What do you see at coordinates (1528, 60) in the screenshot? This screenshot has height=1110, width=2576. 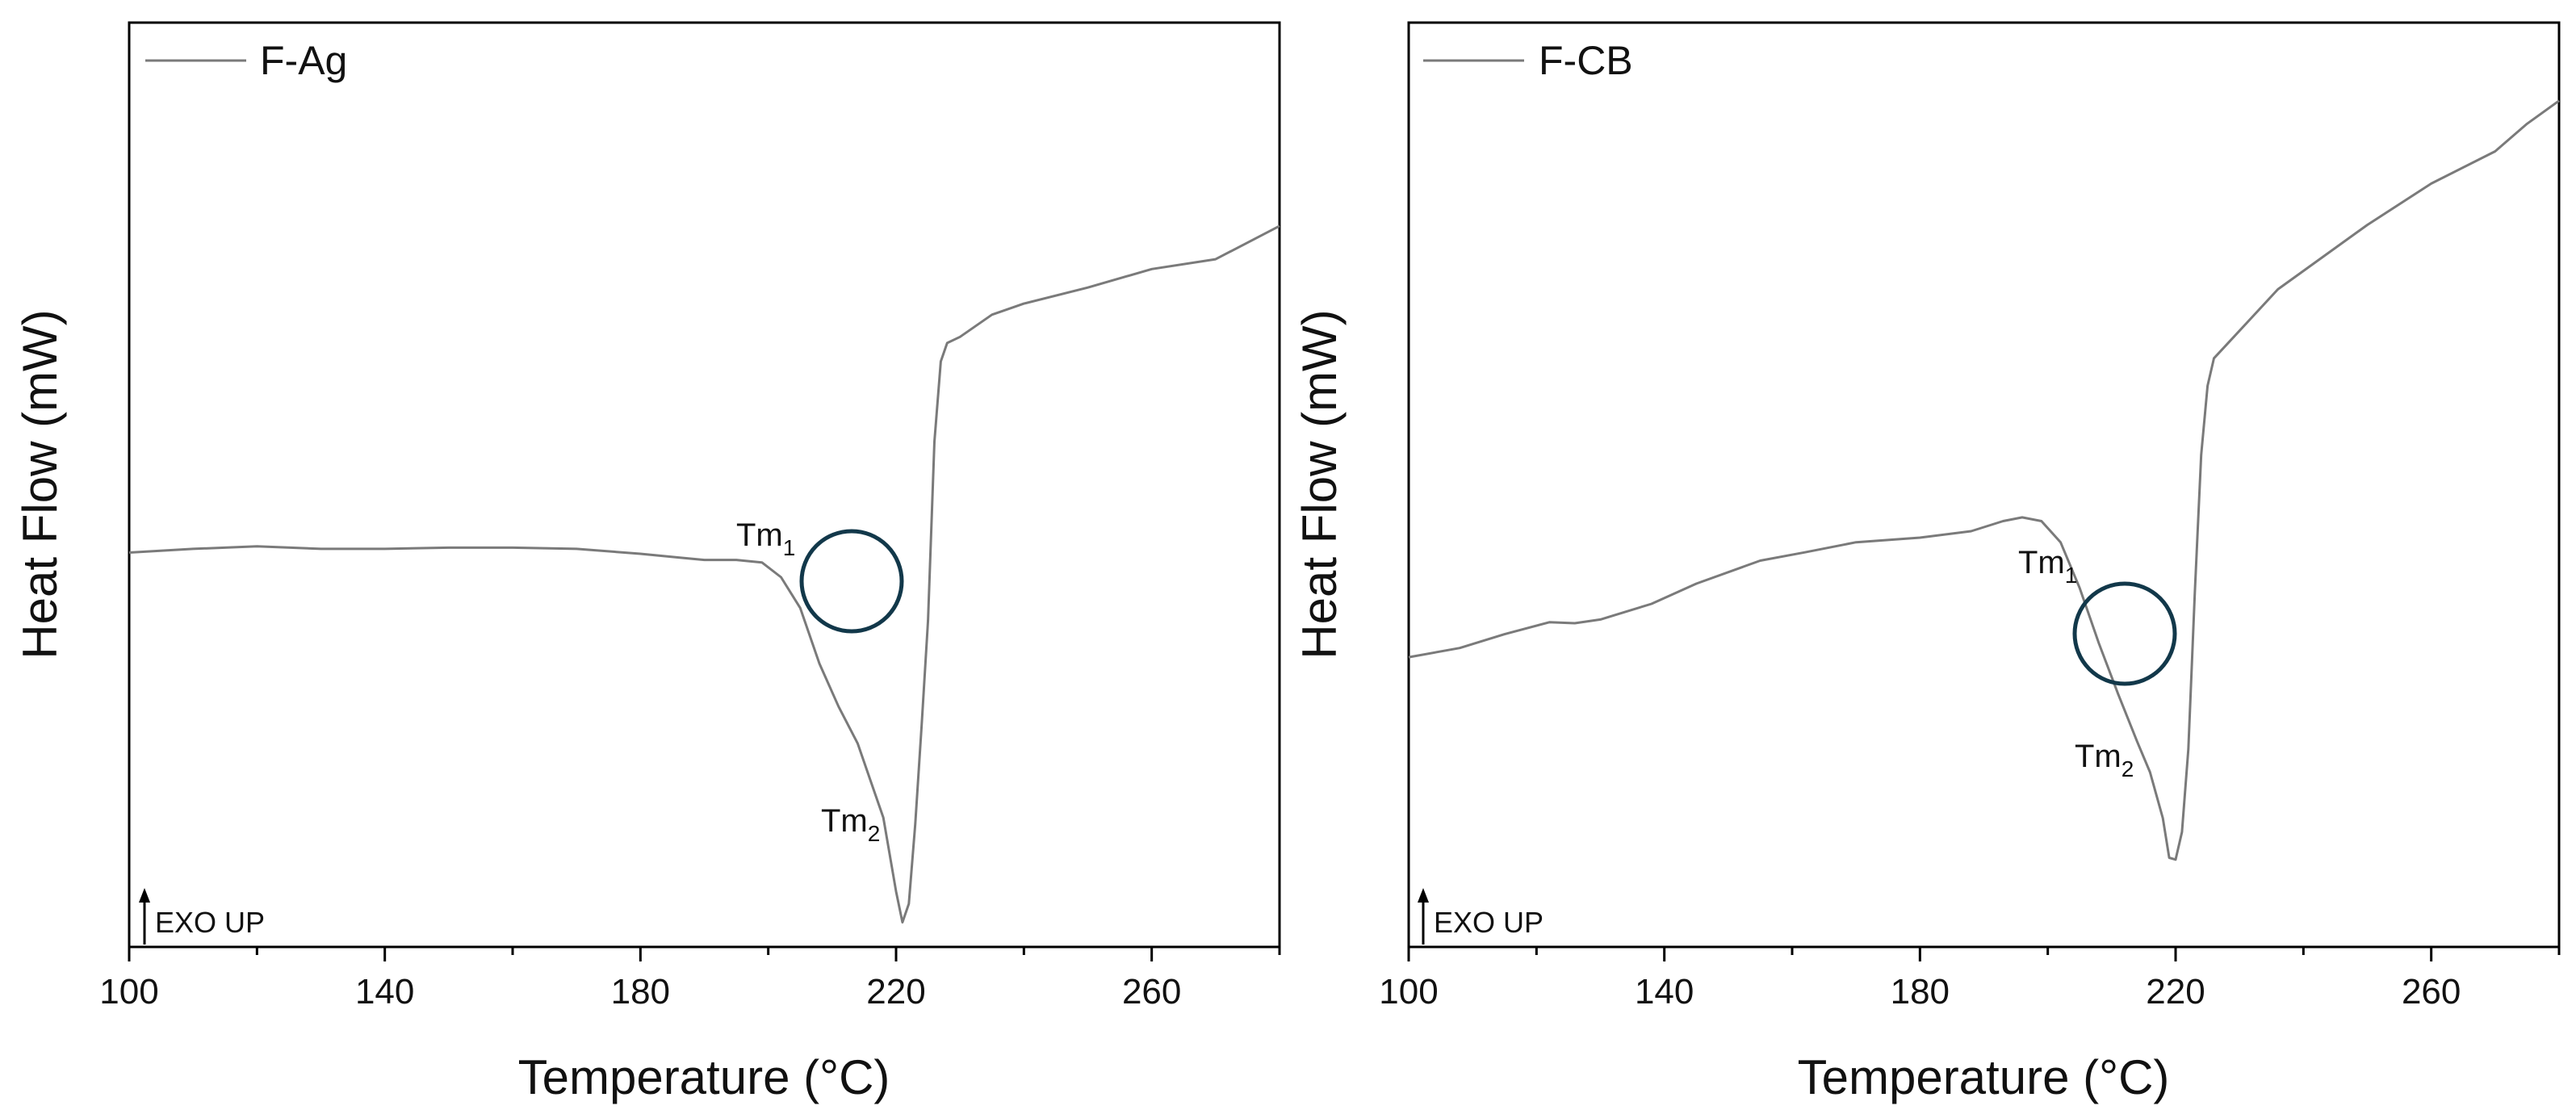 I see `legend: F-CB` at bounding box center [1528, 60].